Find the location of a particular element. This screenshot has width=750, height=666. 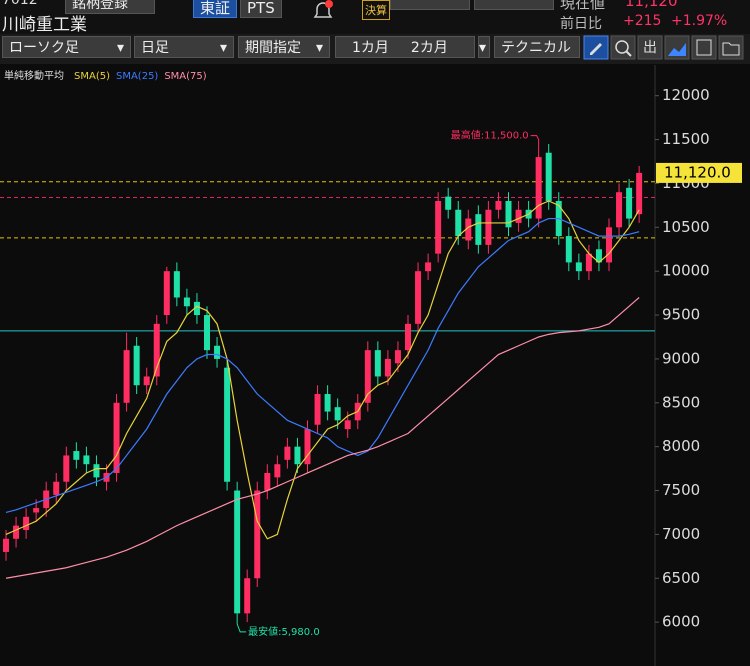

period-dropdown: 日足 ▾ is located at coordinates (184, 47).